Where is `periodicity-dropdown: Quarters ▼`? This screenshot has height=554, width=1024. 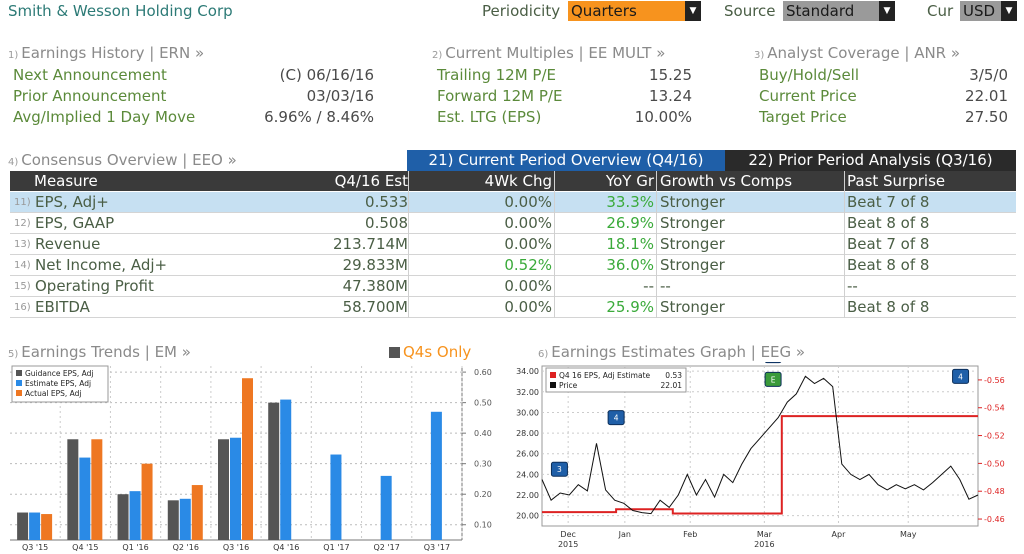
periodicity-dropdown: Quarters ▼ is located at coordinates (634, 11).